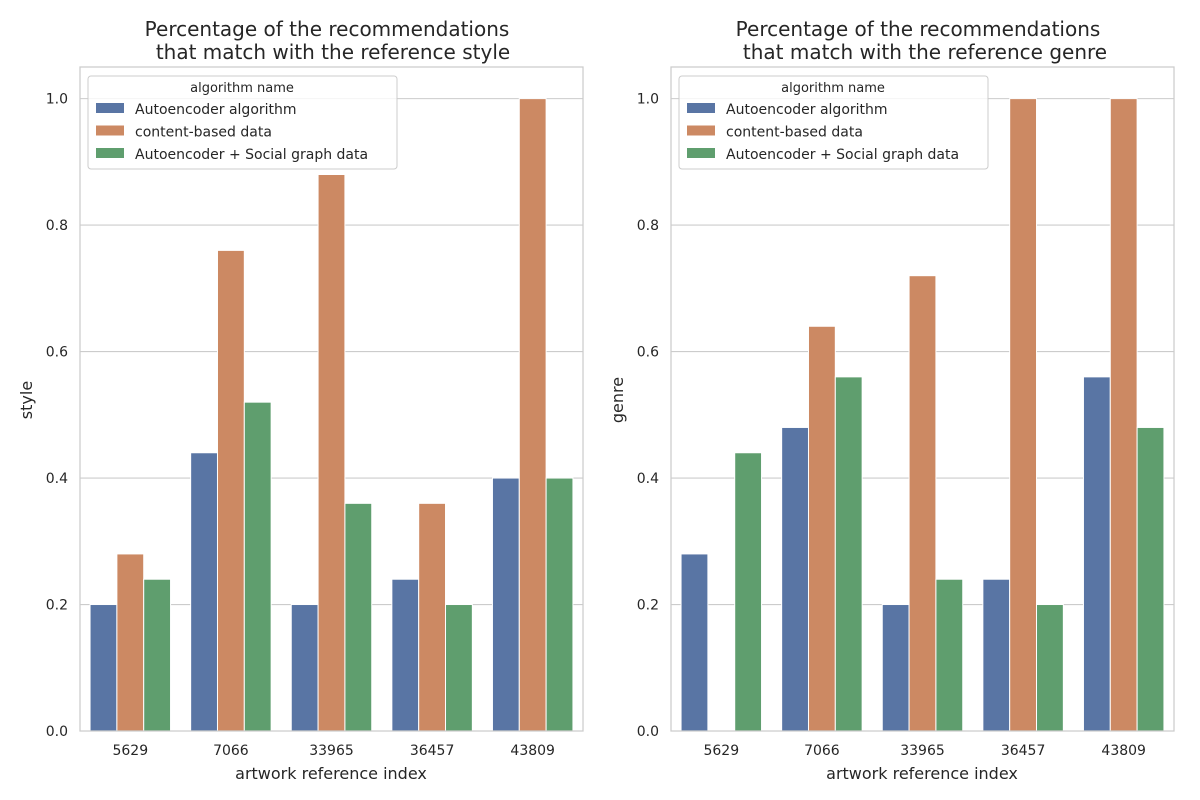  I want to click on y-axis-label: genre, so click(617, 400).